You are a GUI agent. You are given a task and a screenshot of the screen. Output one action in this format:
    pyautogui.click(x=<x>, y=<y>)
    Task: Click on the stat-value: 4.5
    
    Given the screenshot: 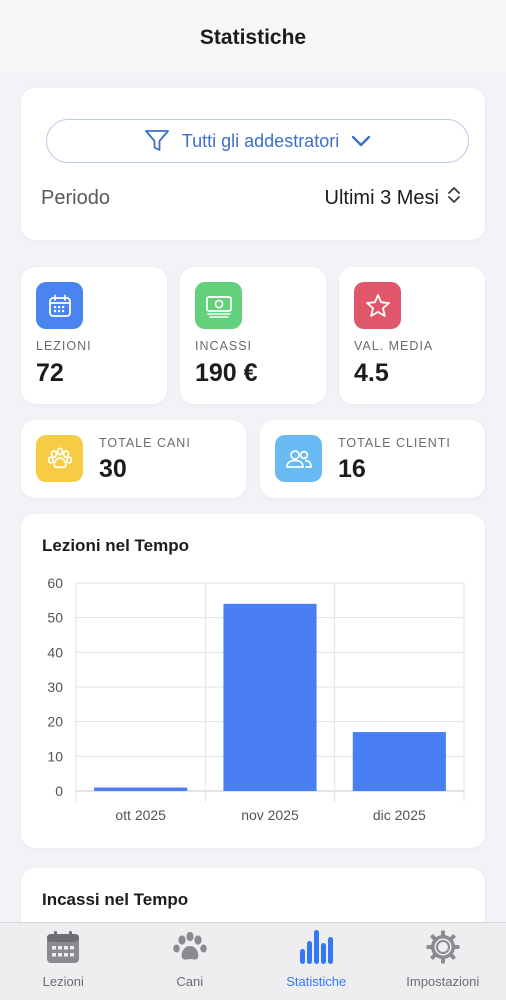 What is the action you would take?
    pyautogui.click(x=371, y=373)
    